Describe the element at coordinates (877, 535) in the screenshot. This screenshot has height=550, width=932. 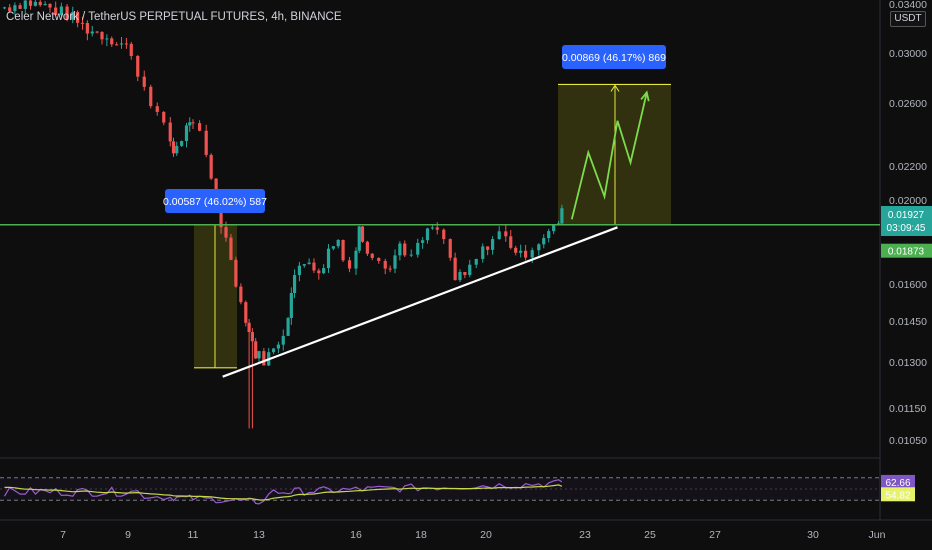
I see `time-tick-label: Jun` at that location.